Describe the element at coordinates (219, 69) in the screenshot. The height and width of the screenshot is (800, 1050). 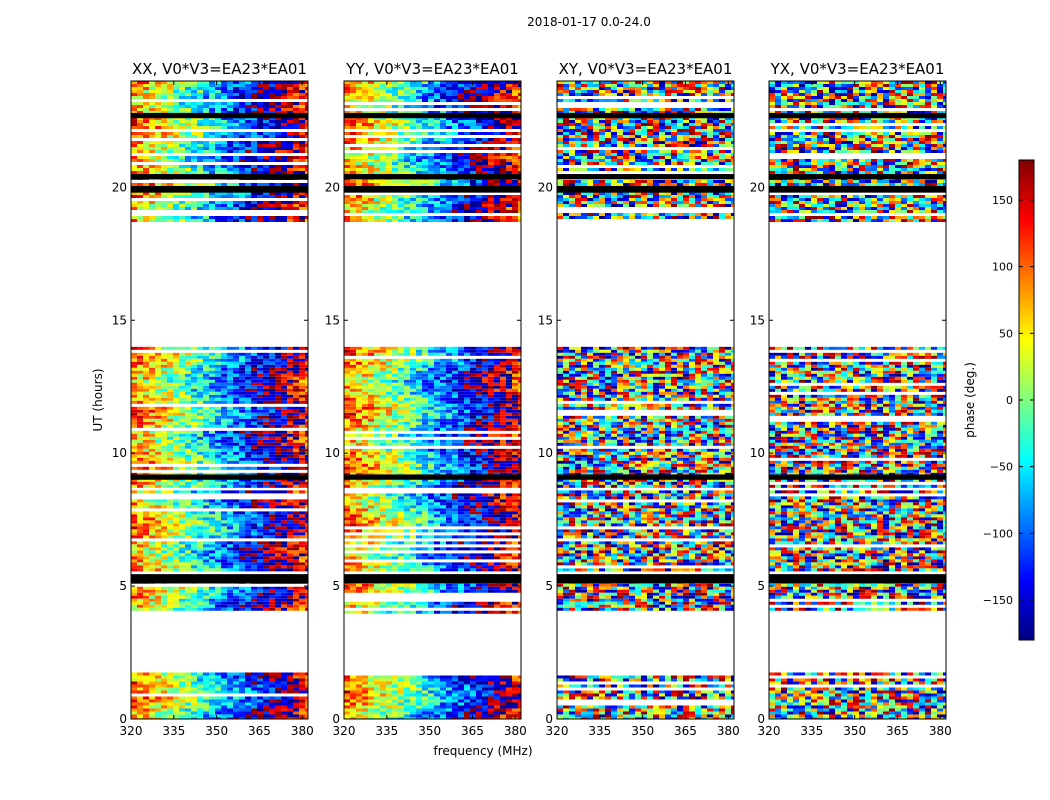
I see `panel-title: XX, V0*V3=EA23*EA01` at that location.